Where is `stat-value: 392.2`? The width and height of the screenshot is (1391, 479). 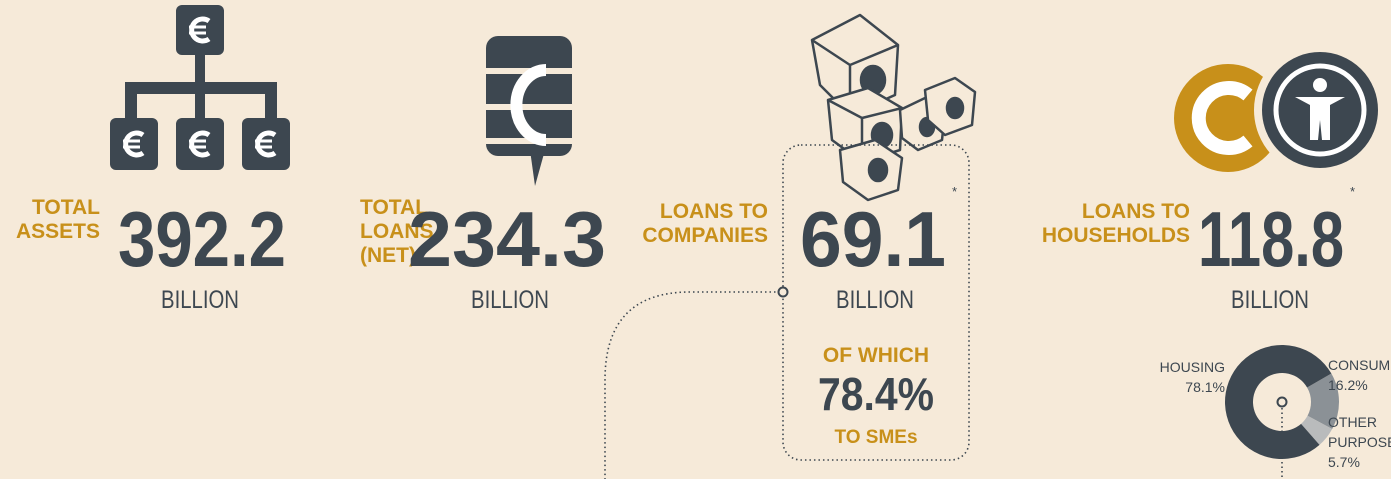
stat-value: 392.2 is located at coordinates (202, 239).